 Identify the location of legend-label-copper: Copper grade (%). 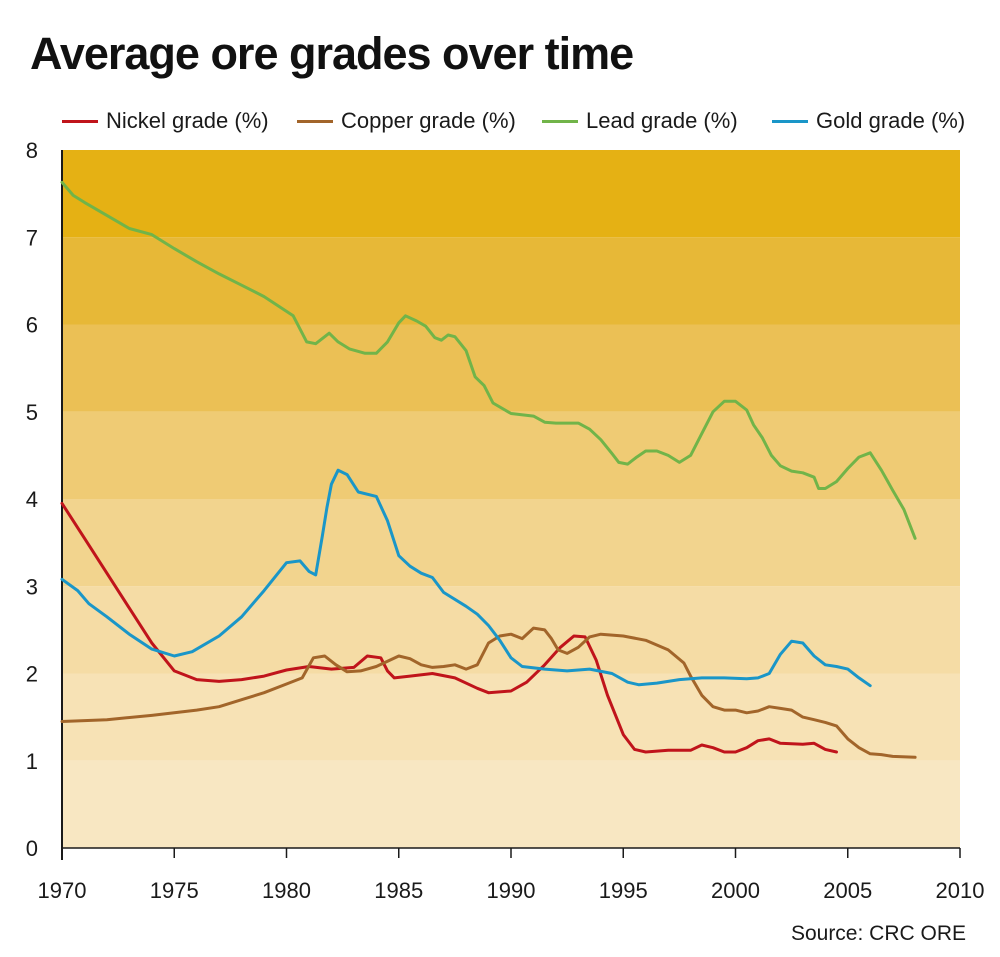
(428, 120).